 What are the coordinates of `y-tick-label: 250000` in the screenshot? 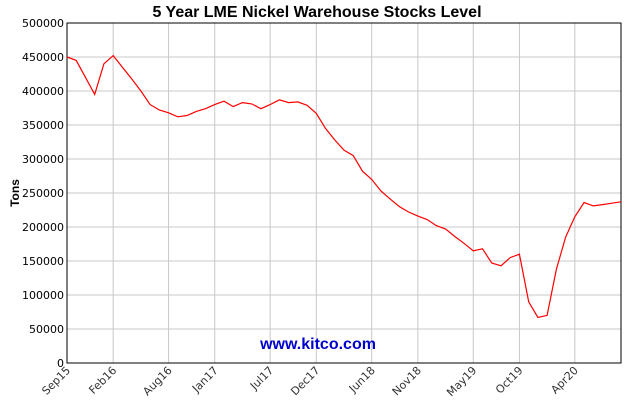 It's located at (43, 193).